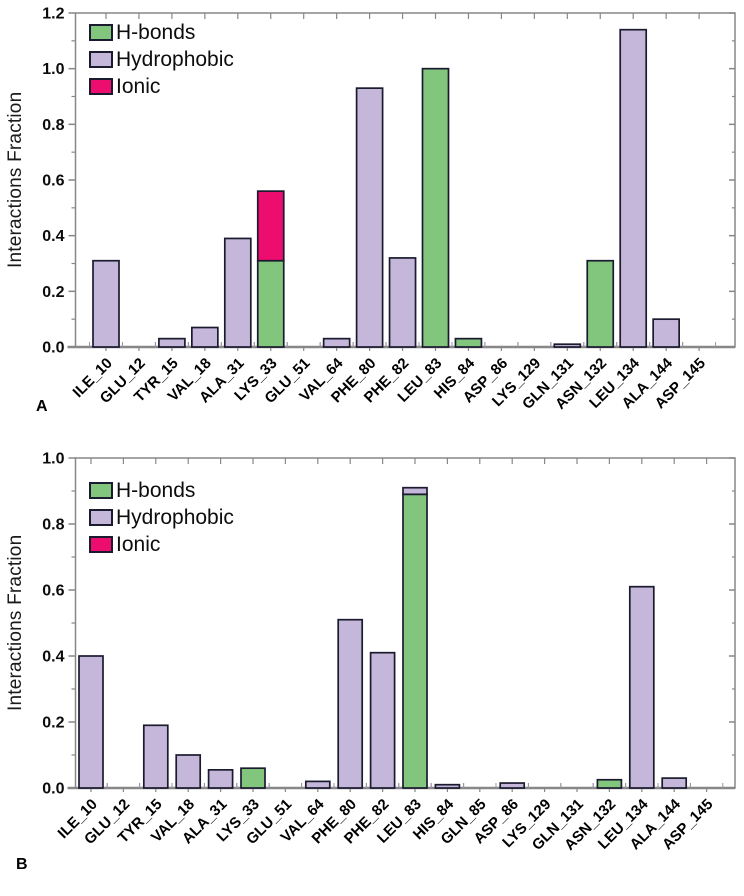  I want to click on y-tick-label: 1.2, so click(53, 14).